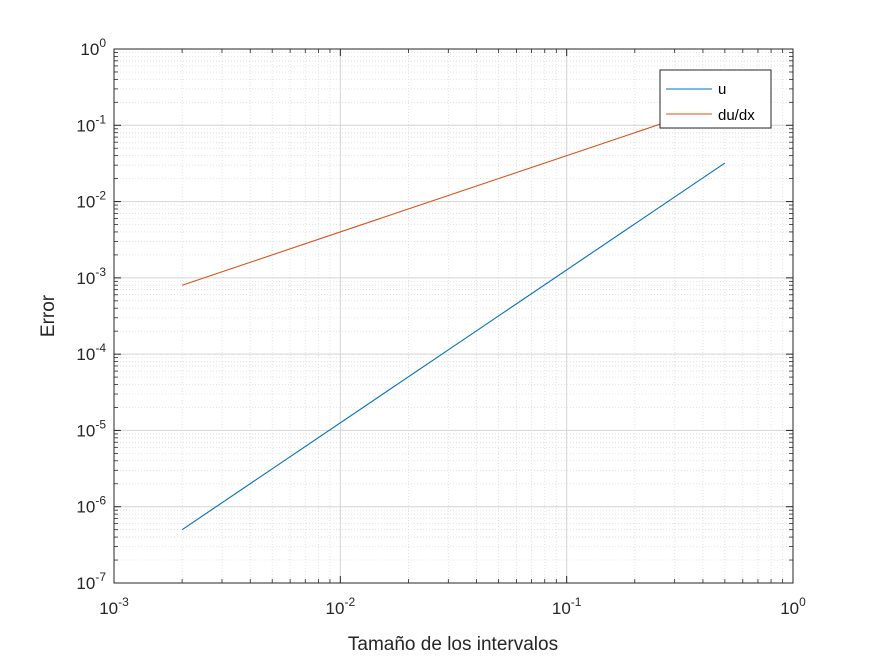 The height and width of the screenshot is (656, 875). What do you see at coordinates (91, 581) in the screenshot?
I see `y-tick-label-0: 10⁻⁷` at bounding box center [91, 581].